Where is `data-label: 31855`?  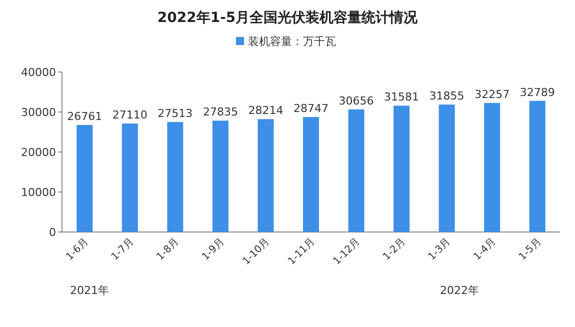 data-label: 31855 is located at coordinates (446, 96).